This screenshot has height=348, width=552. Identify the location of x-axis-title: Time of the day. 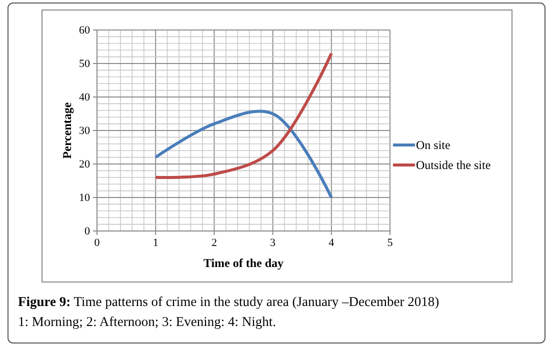
(243, 263).